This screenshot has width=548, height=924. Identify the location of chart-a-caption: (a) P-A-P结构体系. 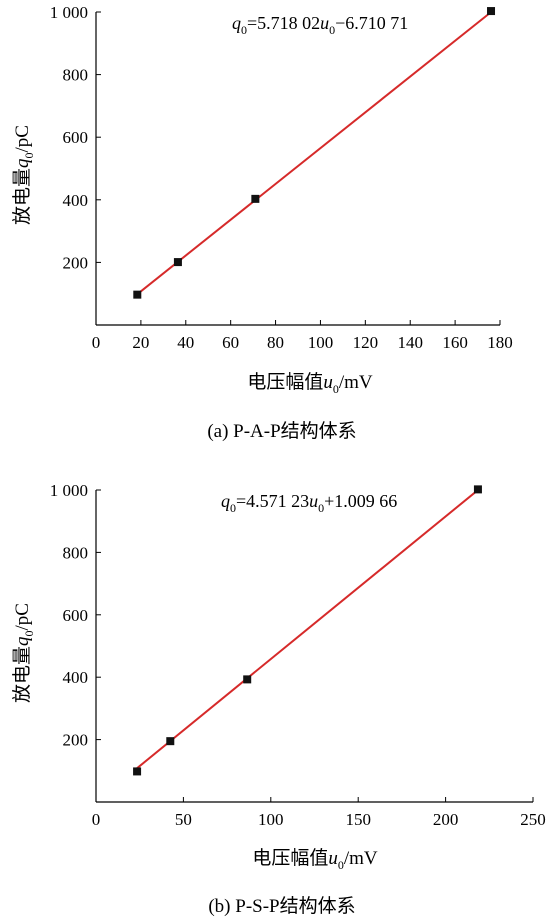
(281, 431).